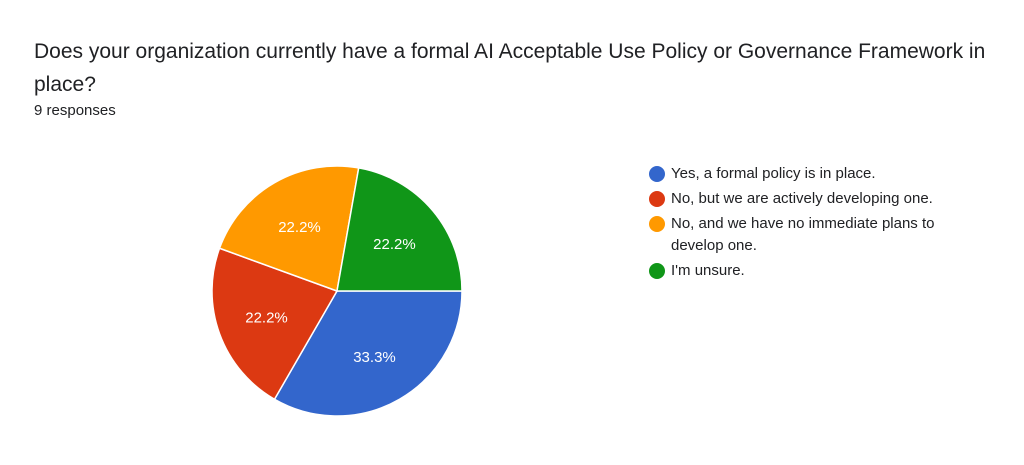 This screenshot has width=1024, height=465. I want to click on pie-slices, so click(337, 291).